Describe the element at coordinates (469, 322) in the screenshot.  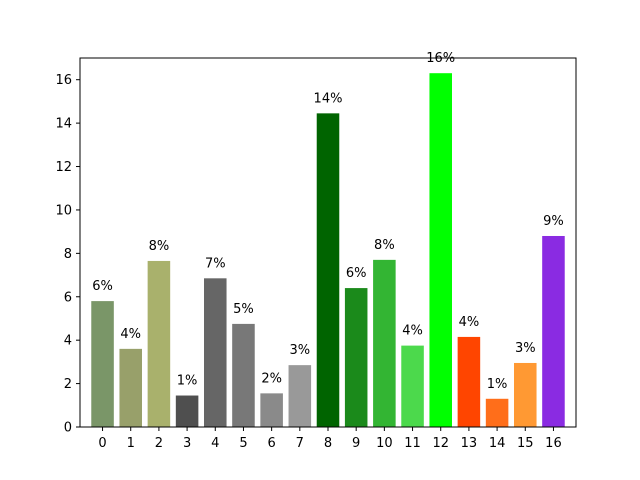
I see `data-label-13: 4%` at that location.